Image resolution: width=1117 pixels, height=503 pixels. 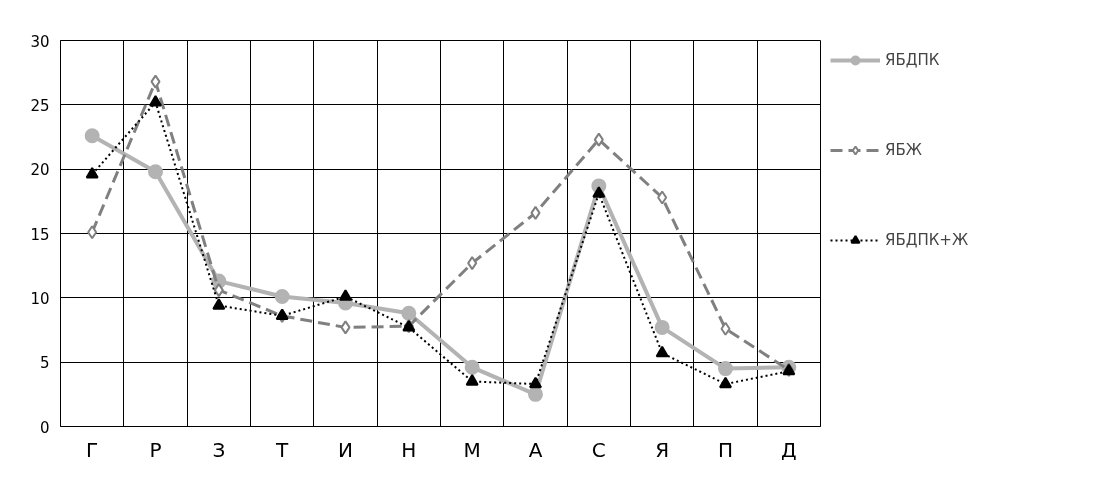 What do you see at coordinates (904, 150) in the screenshot?
I see `legend-label: ЯБЖ` at bounding box center [904, 150].